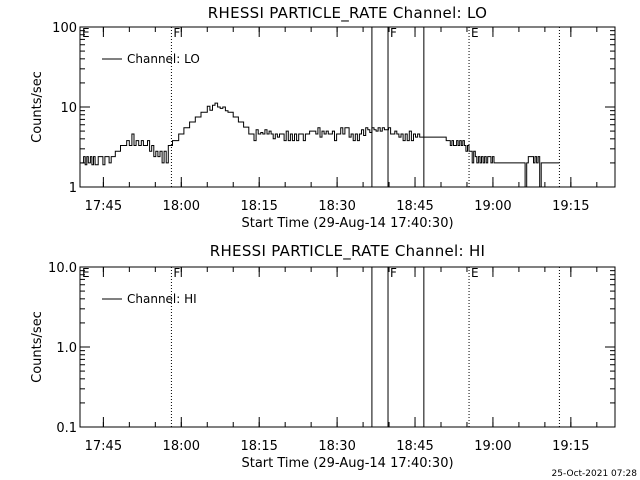  Describe the element at coordinates (66, 428) in the screenshot. I see `y-tick-label: 0.1` at that location.